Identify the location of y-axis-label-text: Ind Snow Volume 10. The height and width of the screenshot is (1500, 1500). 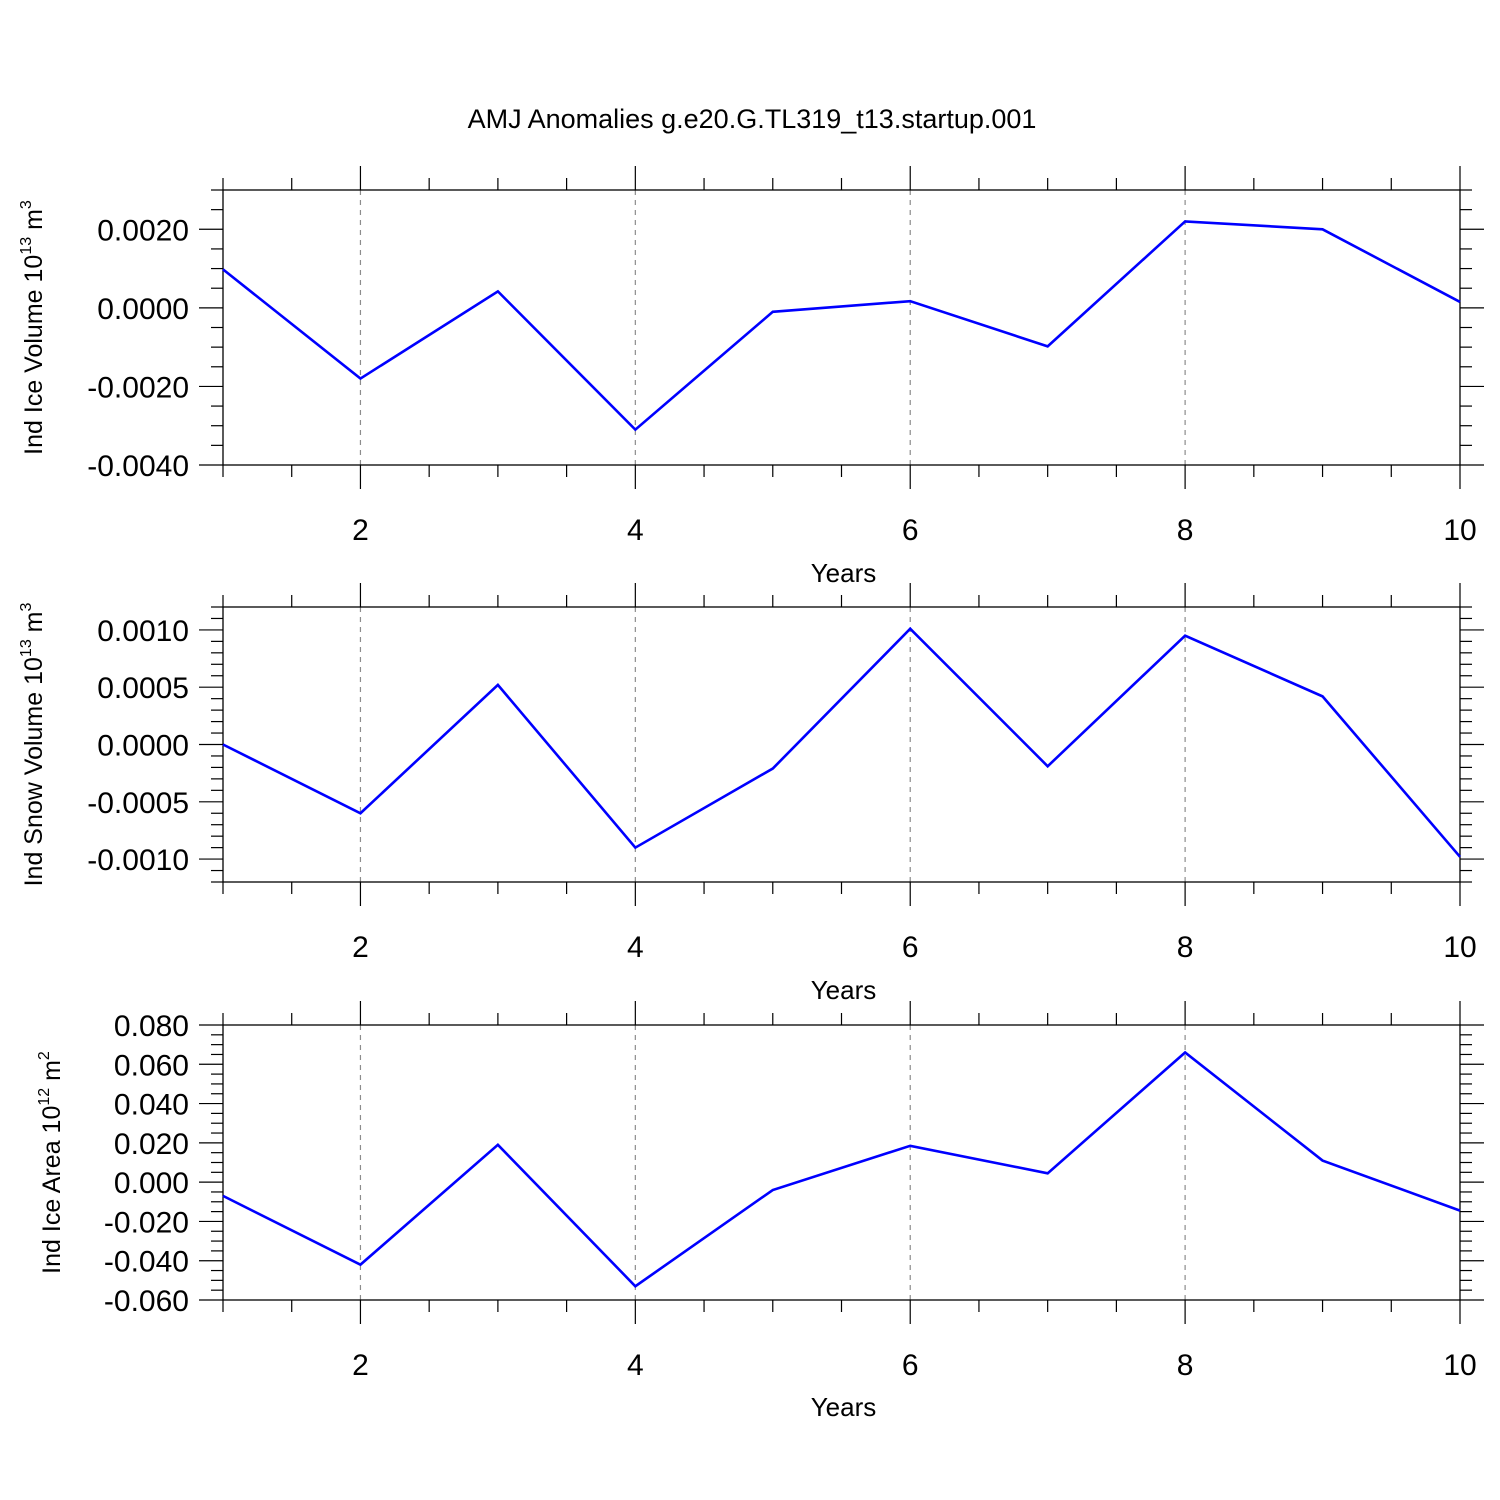
(34, 771).